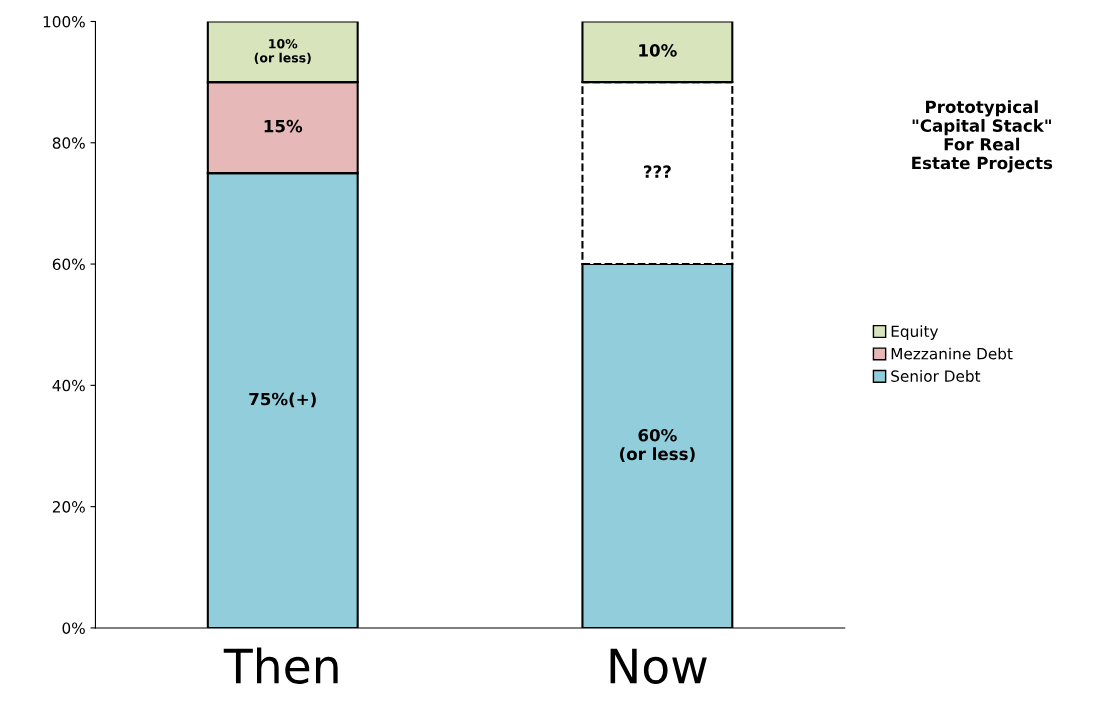  I want to click on y-tick-label: 20%, so click(68, 507).